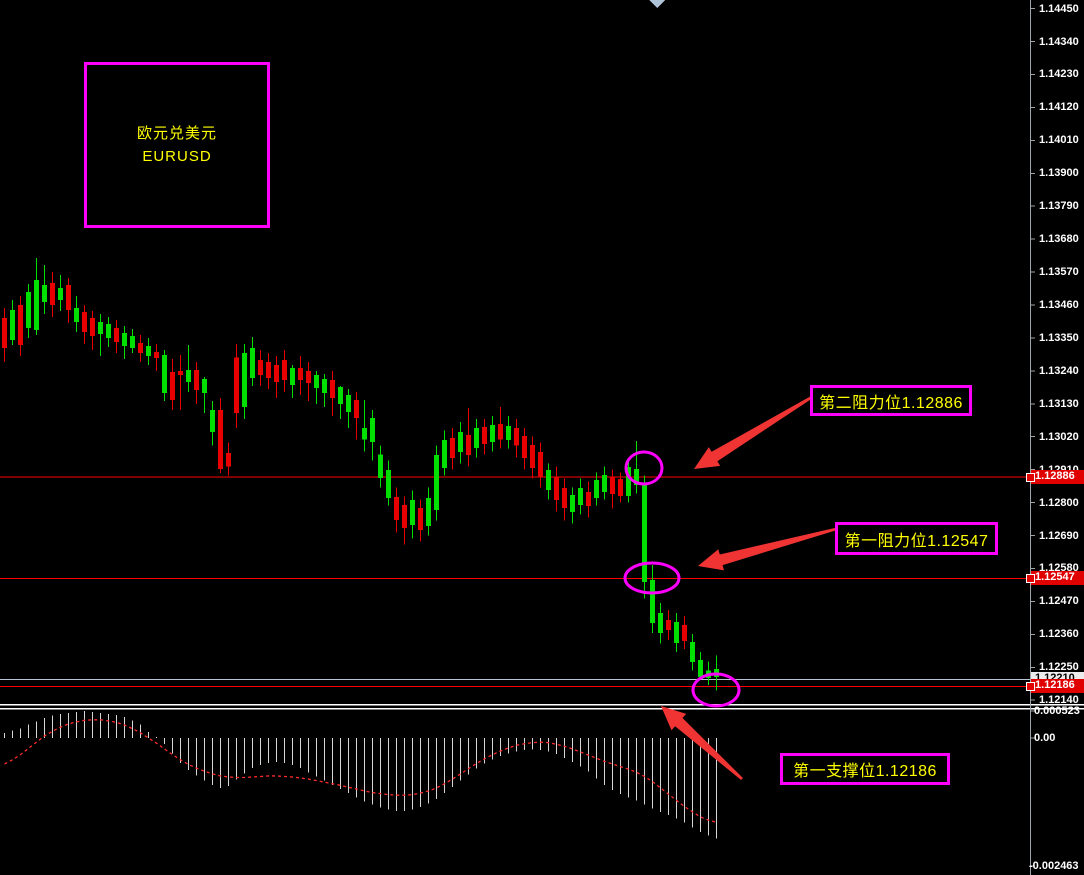 The height and width of the screenshot is (875, 1084). I want to click on oscillator-histogram, so click(360, 774).